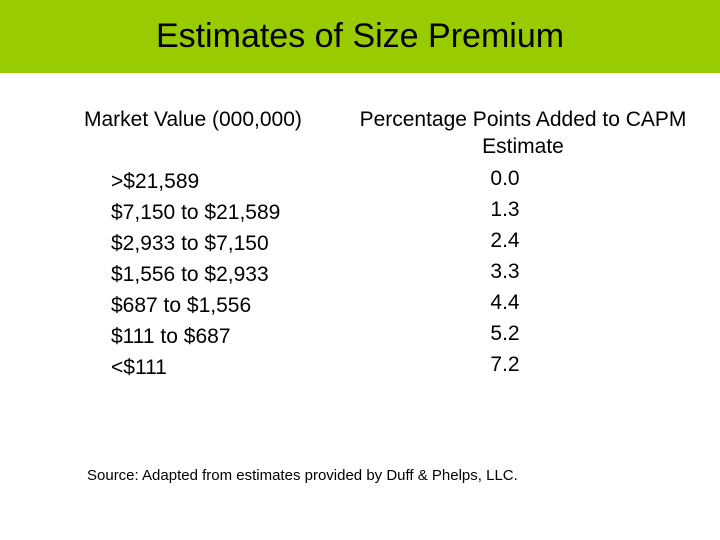  Describe the element at coordinates (155, 181) in the screenshot. I see `market-value-item: >$21,589` at that location.